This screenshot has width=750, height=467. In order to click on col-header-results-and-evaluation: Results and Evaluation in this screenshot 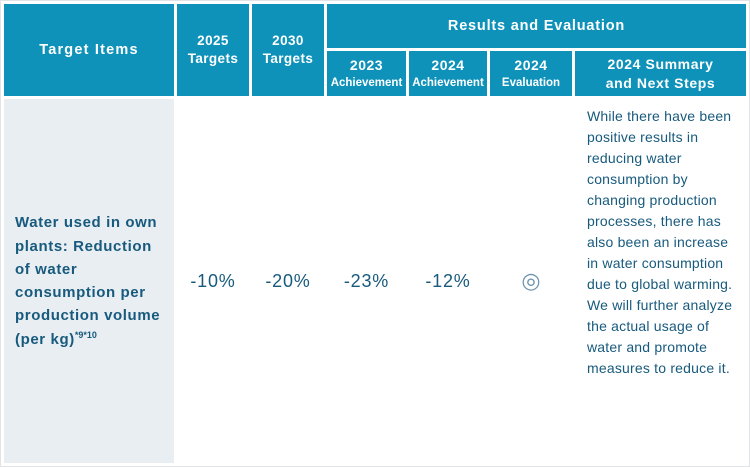, I will do `click(536, 26)`.